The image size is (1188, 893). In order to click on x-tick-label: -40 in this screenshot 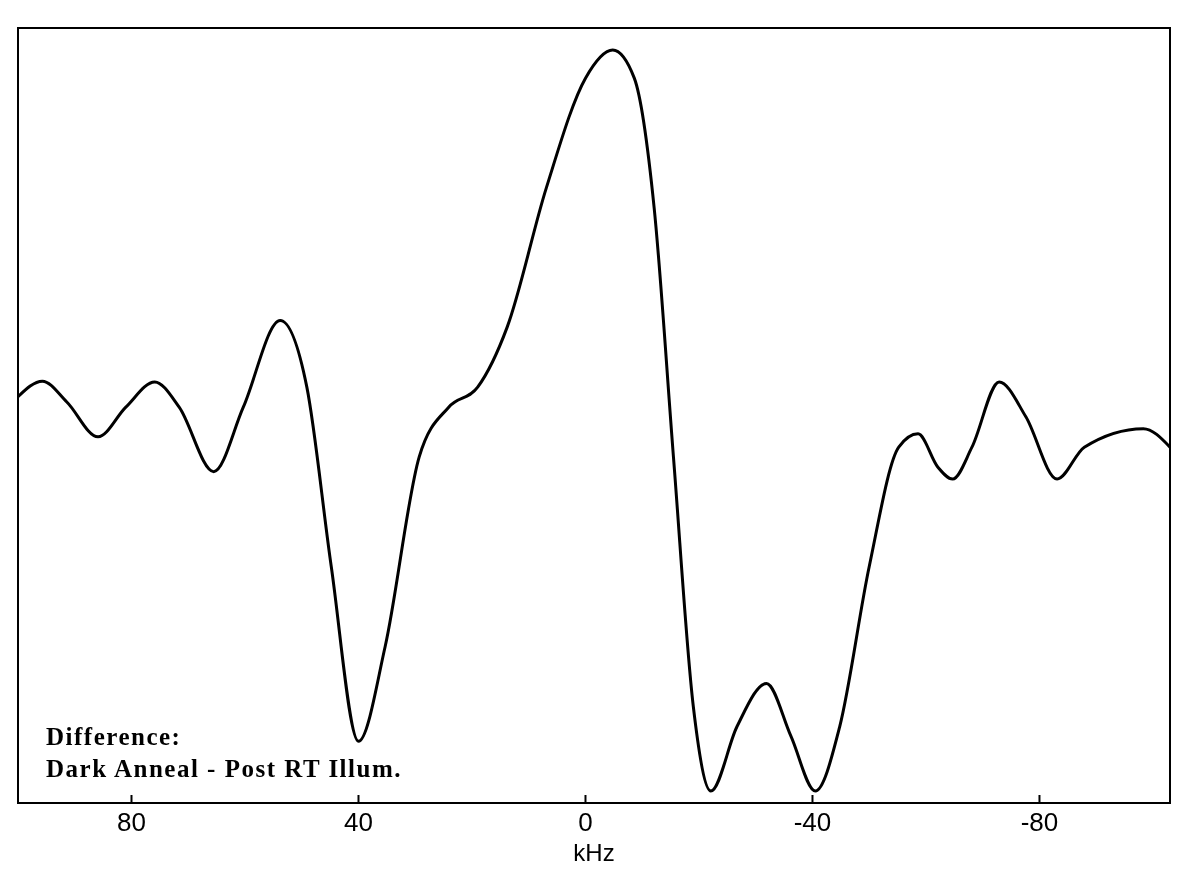, I will do `click(812, 822)`.